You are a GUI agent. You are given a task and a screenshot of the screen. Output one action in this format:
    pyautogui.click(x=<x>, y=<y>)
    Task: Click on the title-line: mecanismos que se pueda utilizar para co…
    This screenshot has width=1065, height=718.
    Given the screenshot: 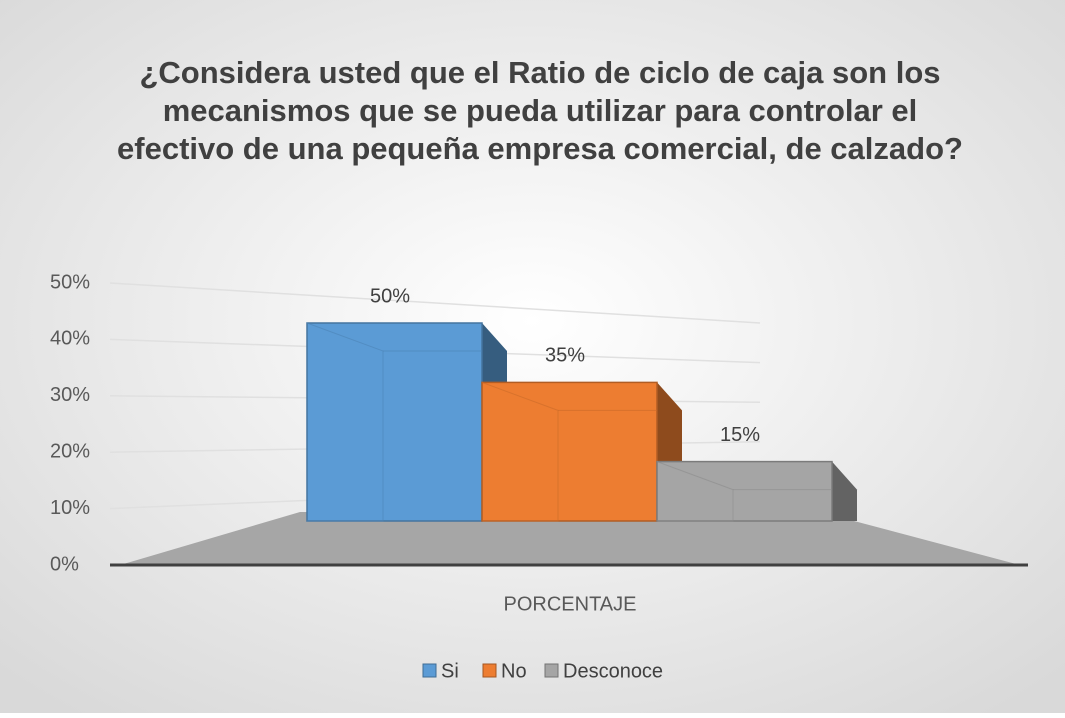 What is the action you would take?
    pyautogui.click(x=540, y=110)
    